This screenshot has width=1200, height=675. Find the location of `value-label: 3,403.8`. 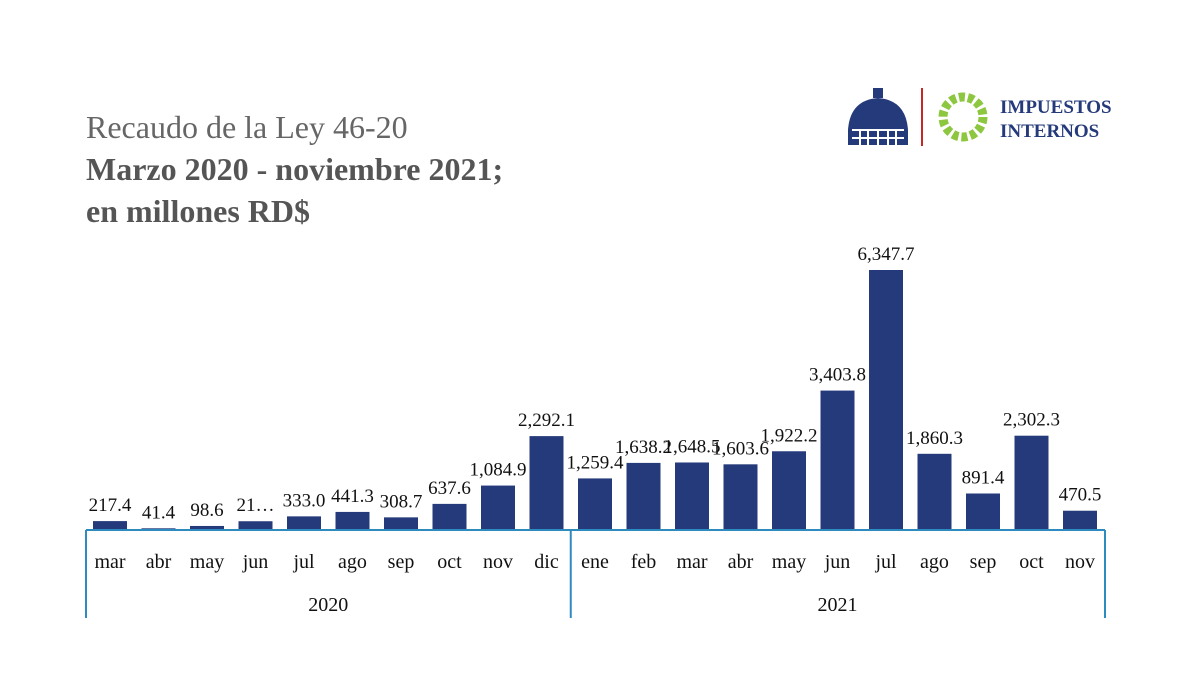

value-label: 3,403.8 is located at coordinates (837, 375).